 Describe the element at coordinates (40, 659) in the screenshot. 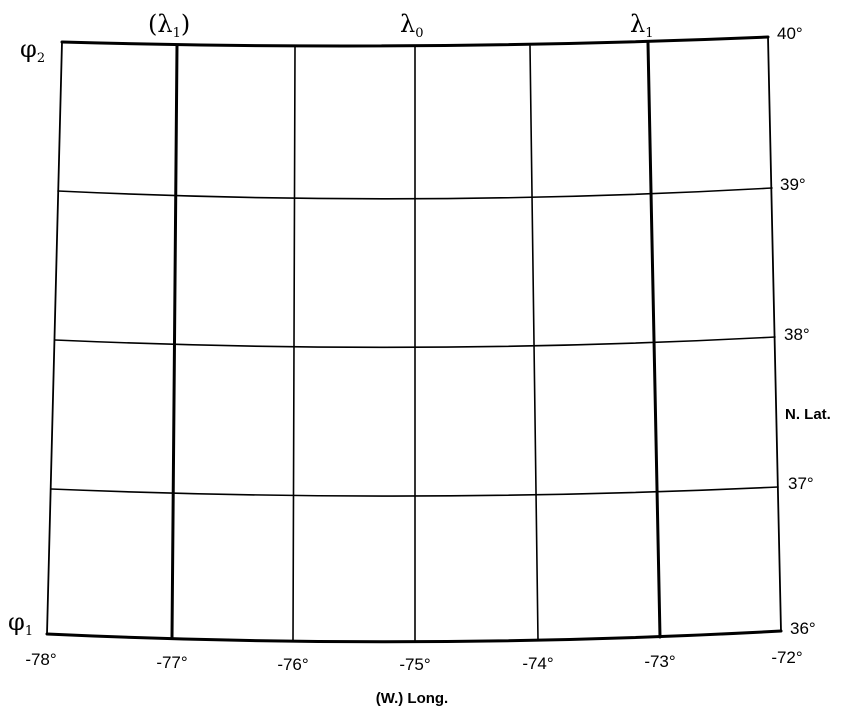

I see `lon-label-78: -78°` at that location.